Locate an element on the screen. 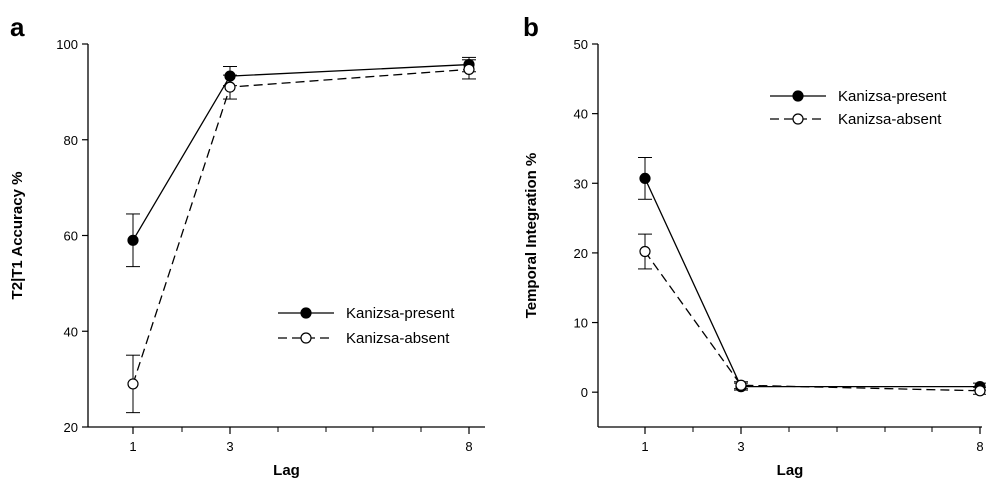 Image resolution: width=986 pixels, height=482 pixels. y-axis-label: T2|T1 Accuracy % is located at coordinates (17, 236).